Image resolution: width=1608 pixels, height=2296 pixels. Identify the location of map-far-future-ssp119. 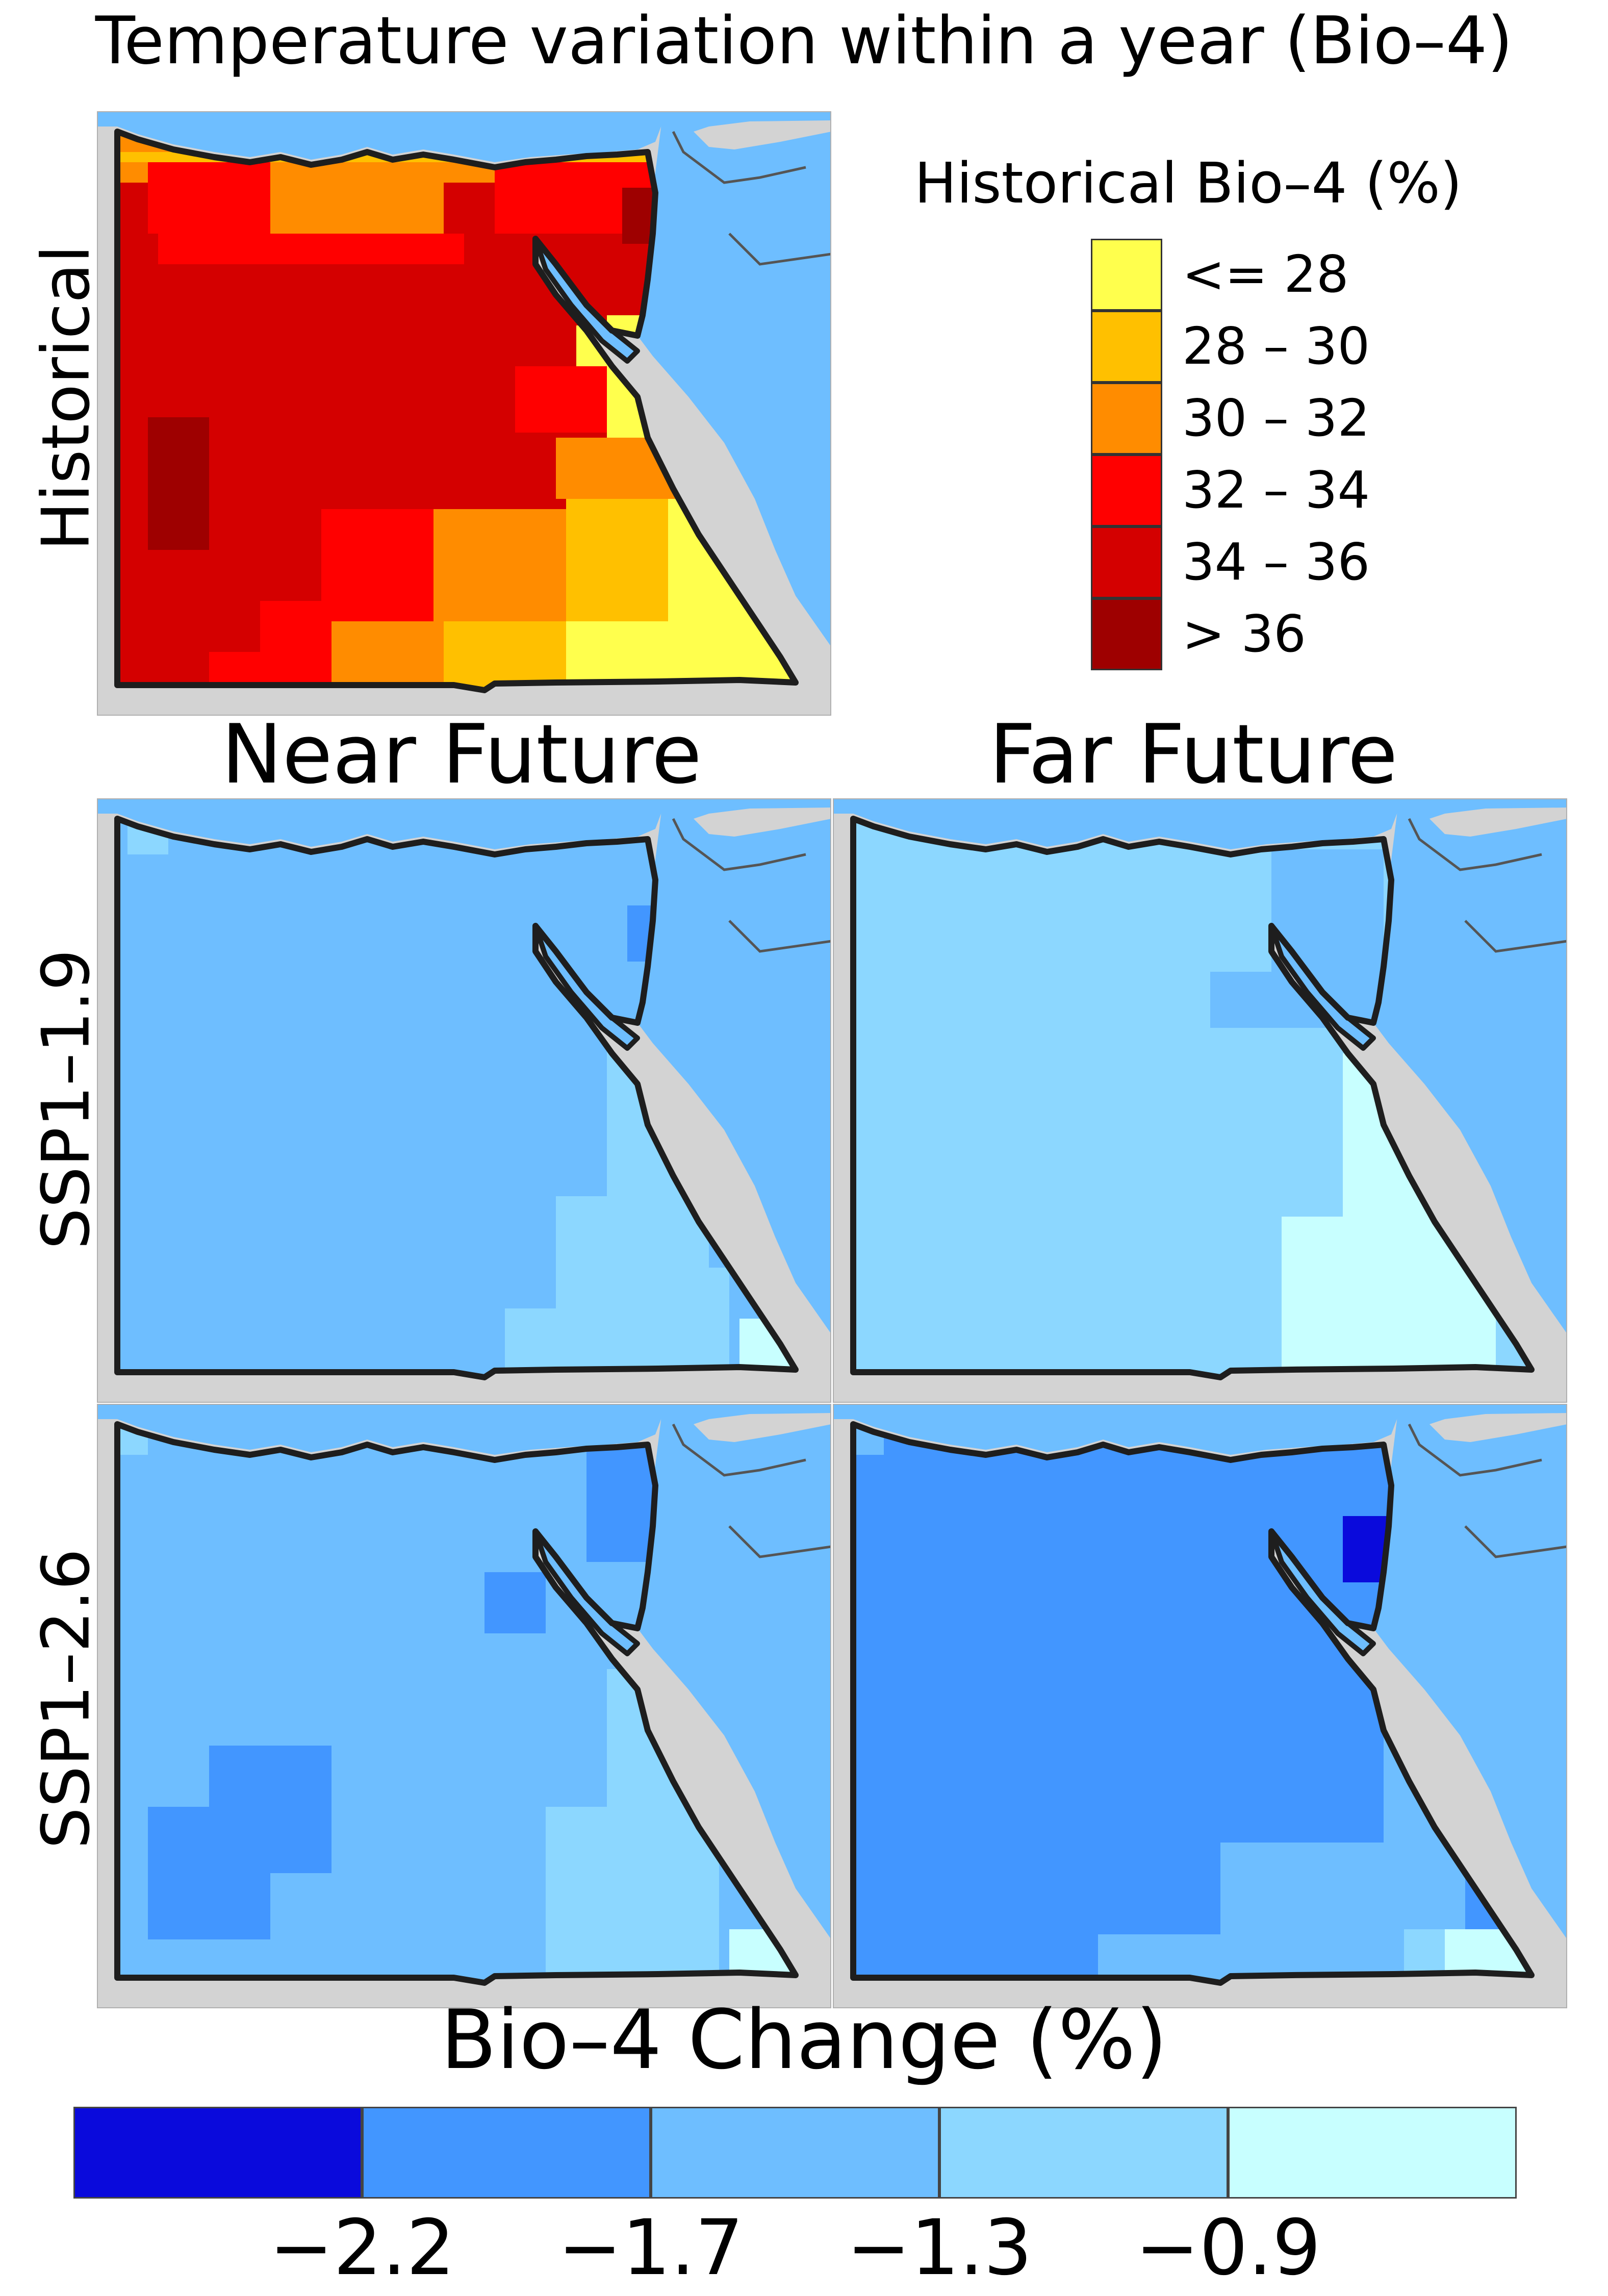
(1200, 1101).